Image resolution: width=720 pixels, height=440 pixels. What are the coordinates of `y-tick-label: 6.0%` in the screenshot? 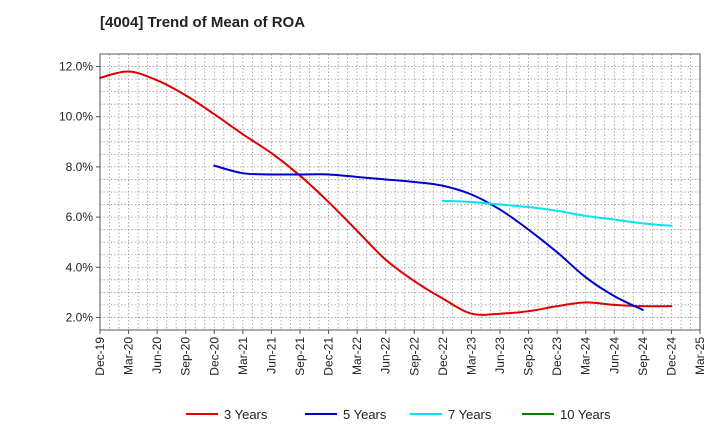 It's located at (80, 217).